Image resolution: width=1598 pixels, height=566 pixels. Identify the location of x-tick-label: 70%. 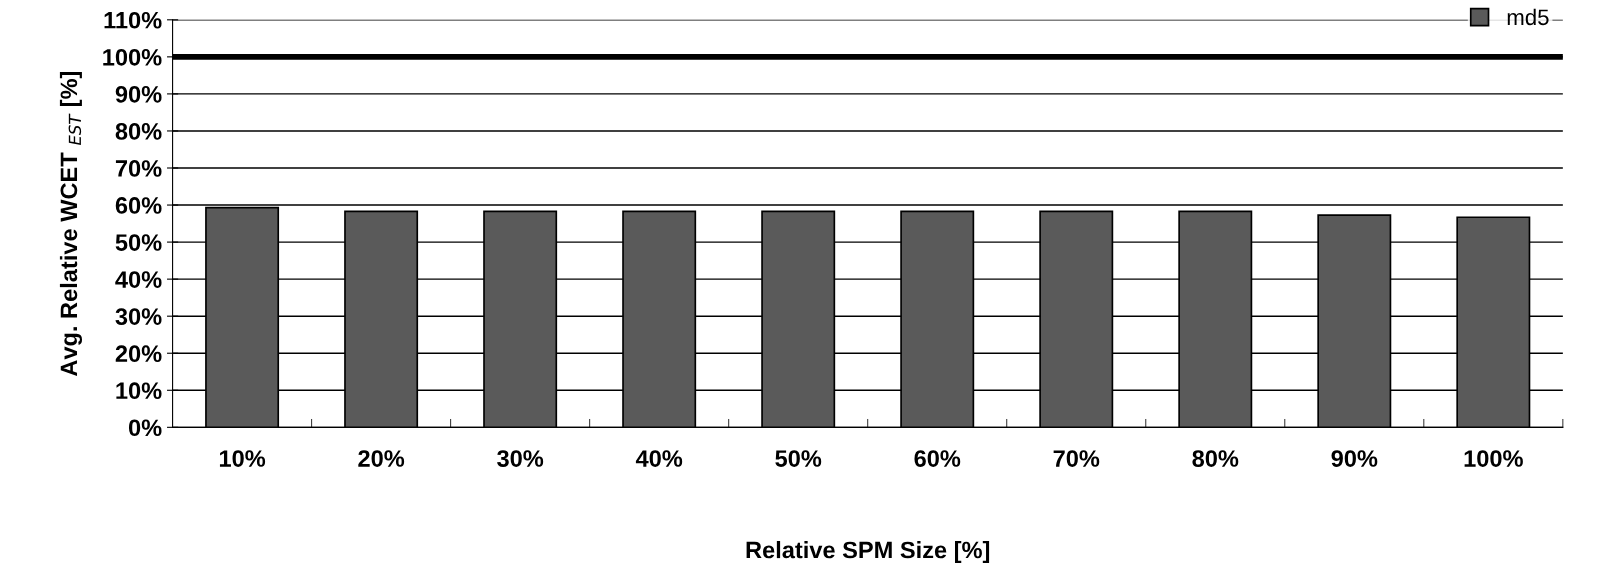
(1076, 458).